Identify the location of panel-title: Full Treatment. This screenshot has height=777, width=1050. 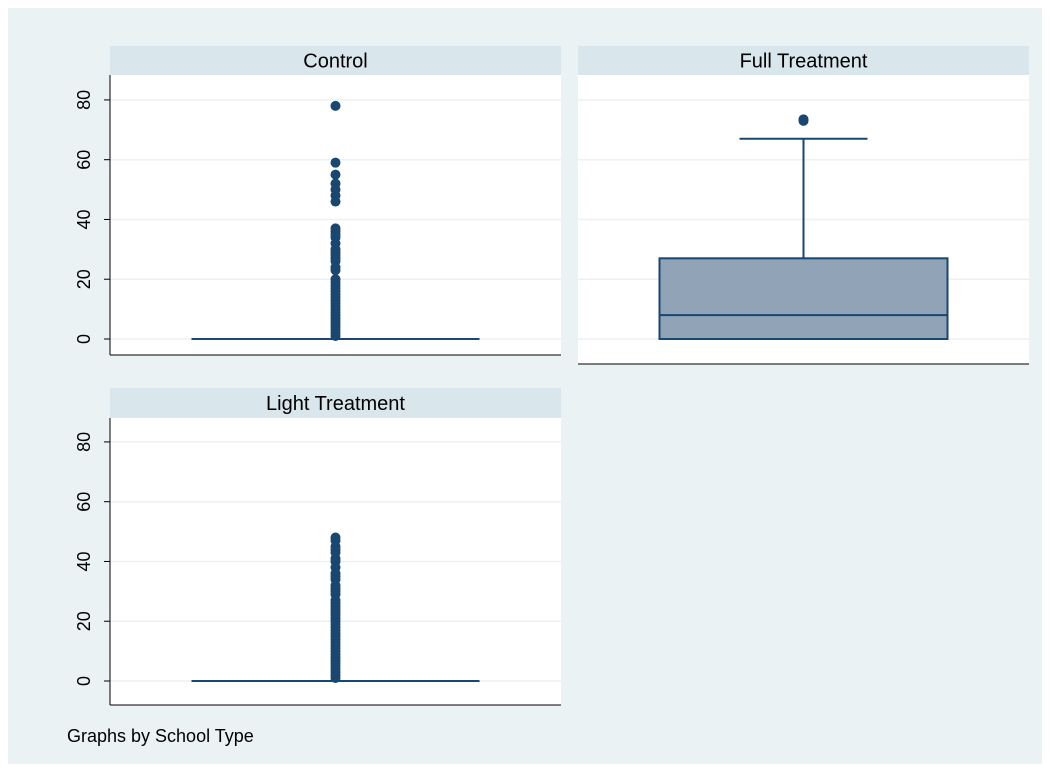
(804, 62).